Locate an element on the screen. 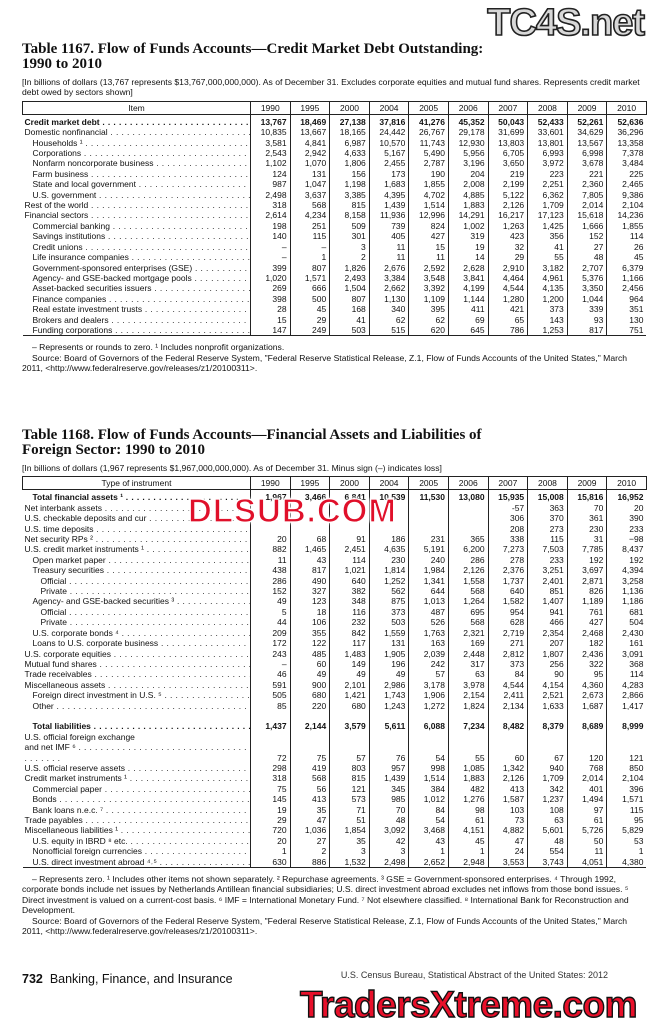 This screenshot has width=652, height=1024. value-cell: 3,743 is located at coordinates (547, 862).